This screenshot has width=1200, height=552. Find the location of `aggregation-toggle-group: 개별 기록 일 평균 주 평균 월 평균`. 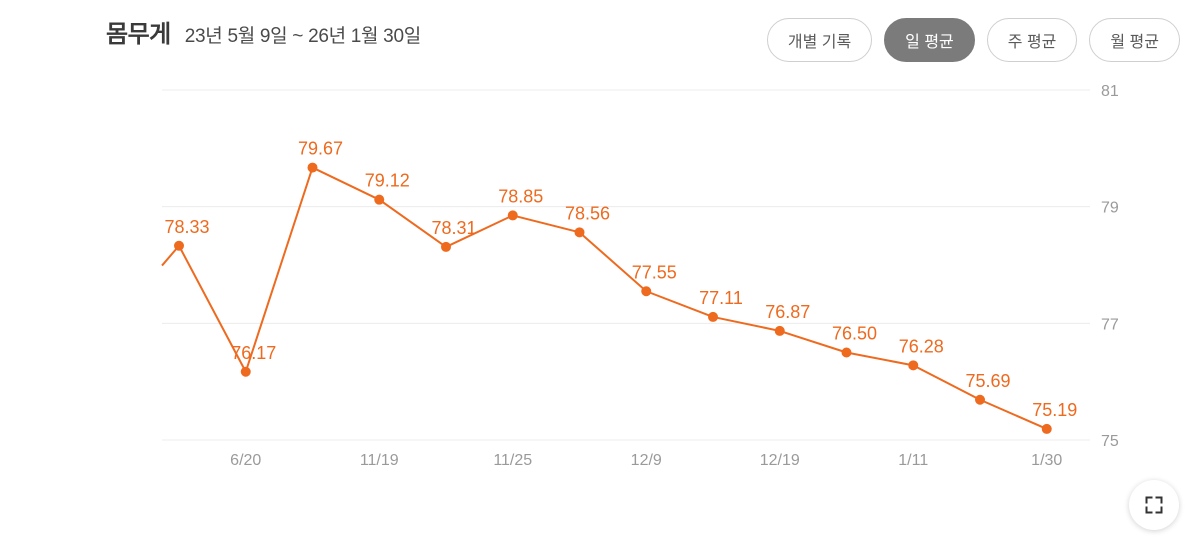

aggregation-toggle-group: 개별 기록 일 평균 주 평균 월 평균 is located at coordinates (973, 40).